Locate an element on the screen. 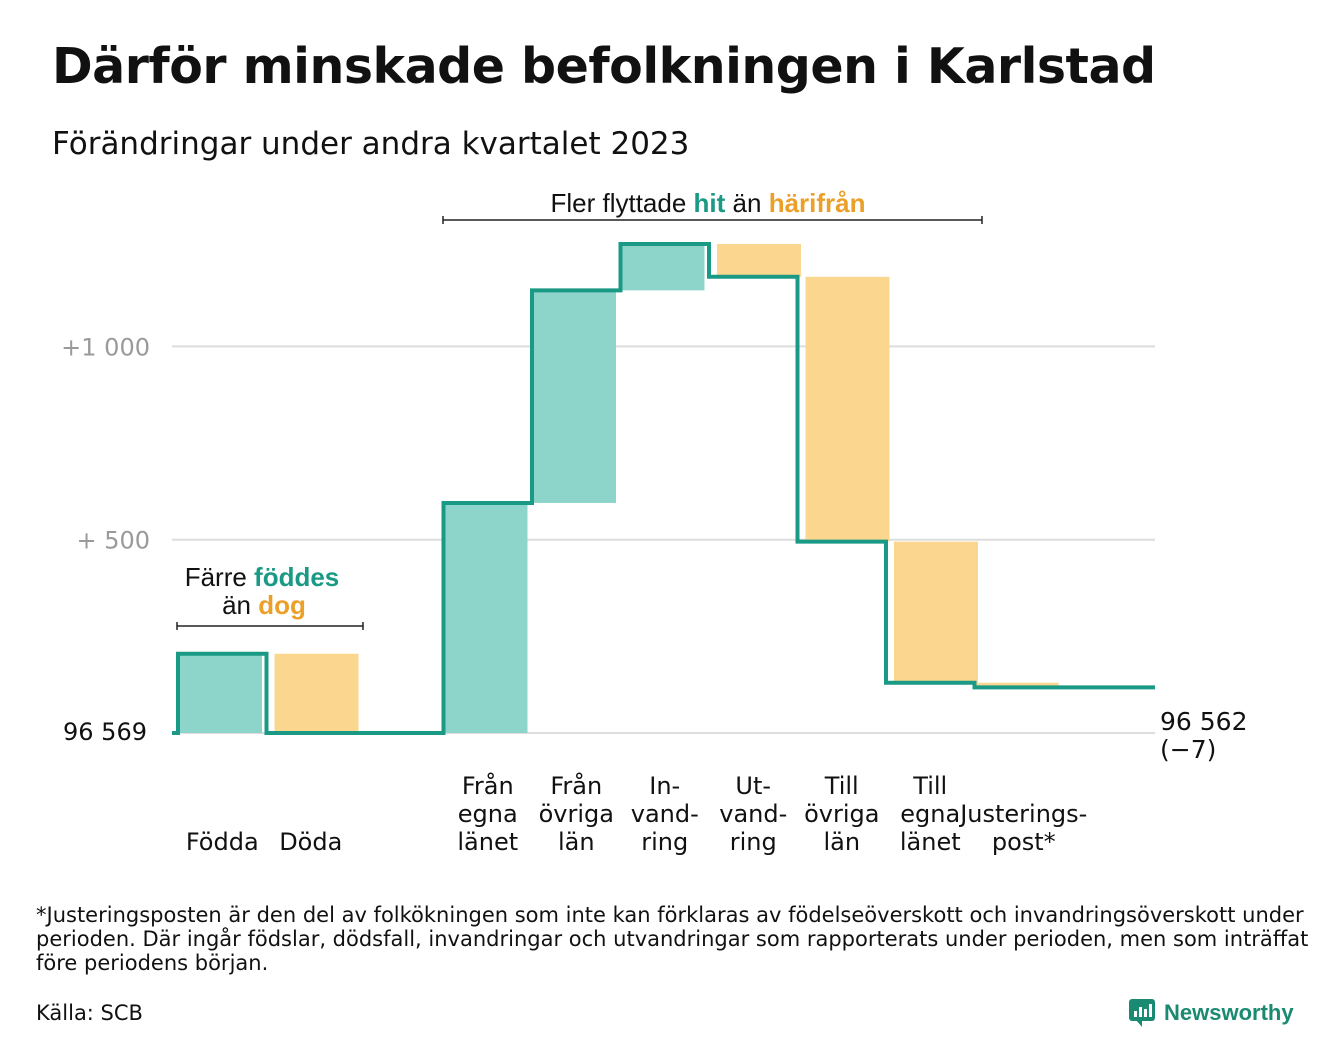 The image size is (1340, 1060). x-label-till_ovriga_lan-1: övriga is located at coordinates (841, 814).